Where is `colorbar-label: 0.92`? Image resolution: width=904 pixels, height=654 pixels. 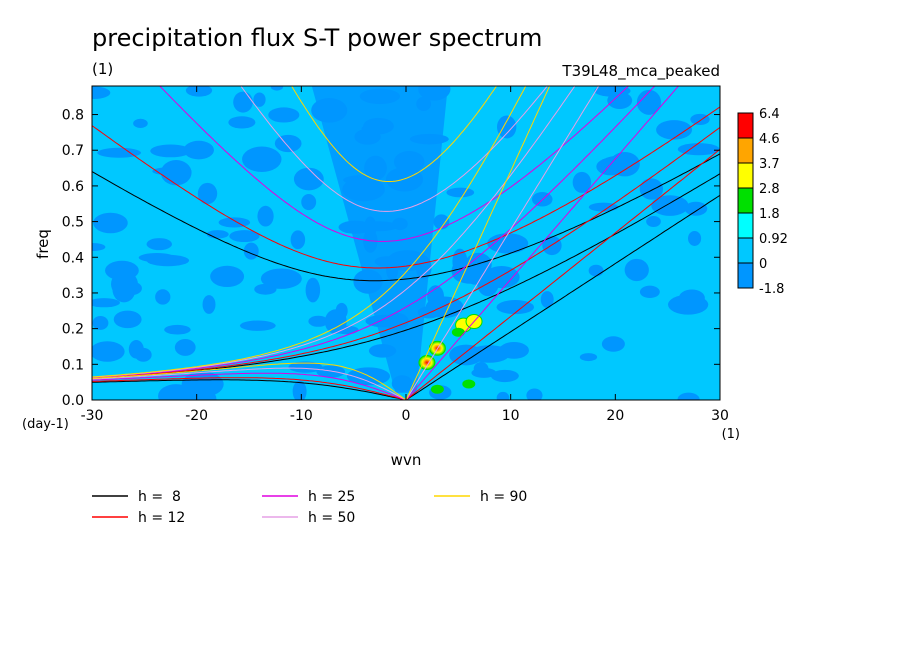 colorbar-label: 0.92 is located at coordinates (773, 239).